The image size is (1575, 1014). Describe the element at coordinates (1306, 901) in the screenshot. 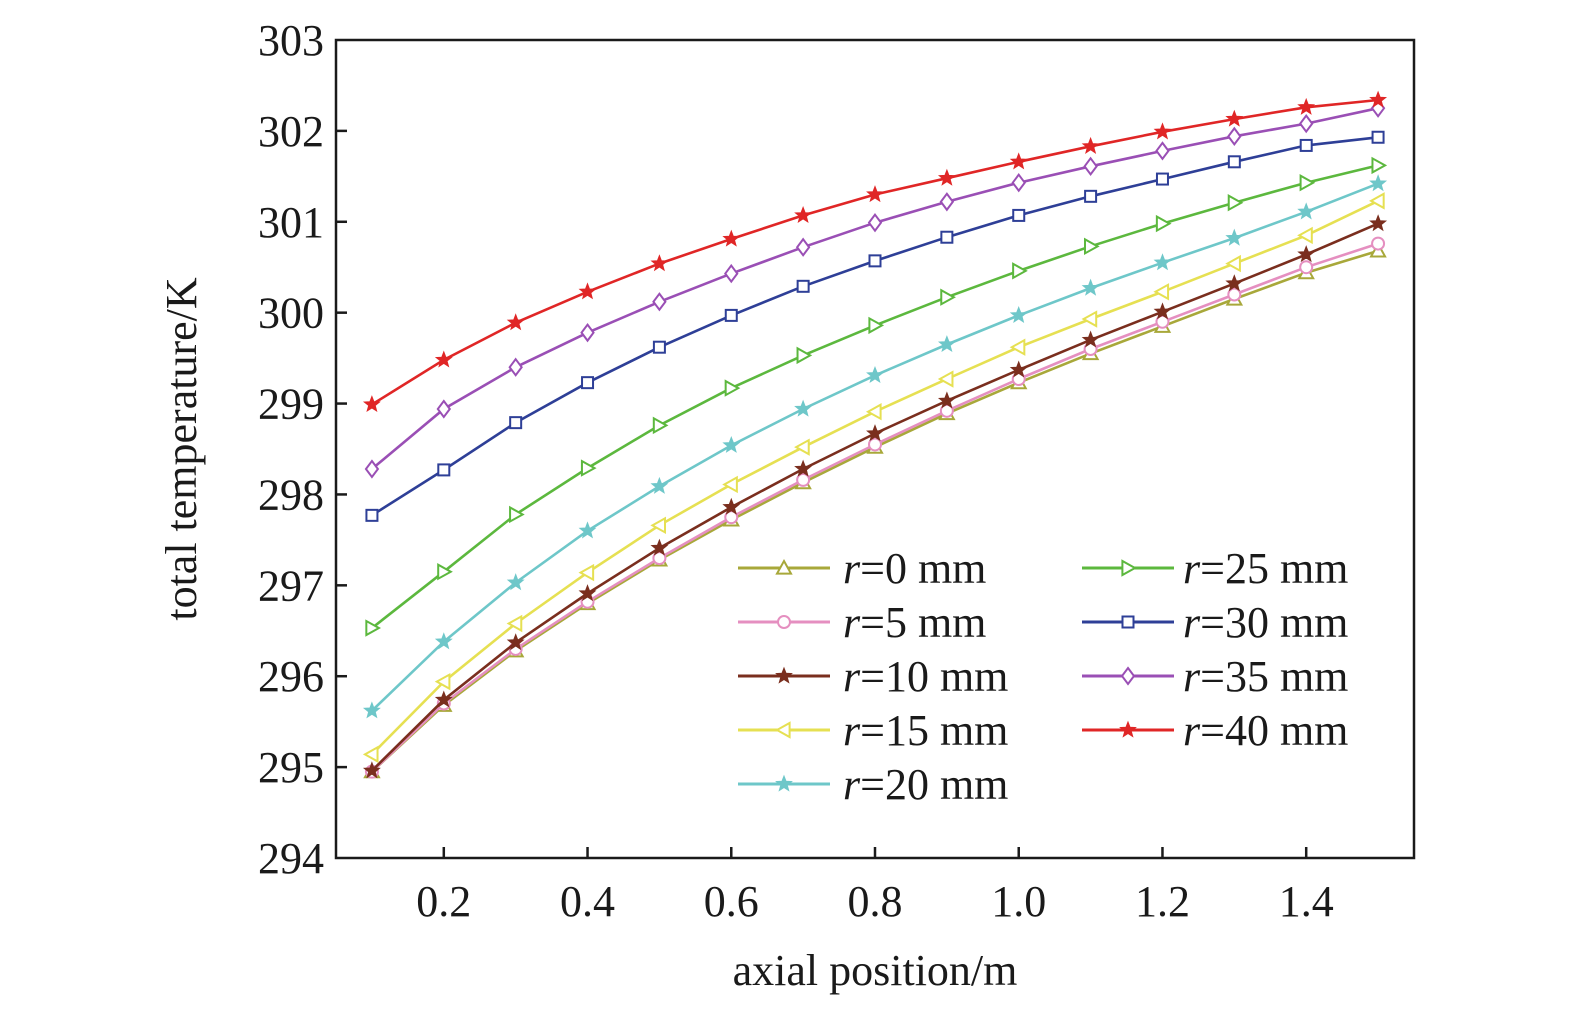

I see `x-tick-label: 1.4` at that location.